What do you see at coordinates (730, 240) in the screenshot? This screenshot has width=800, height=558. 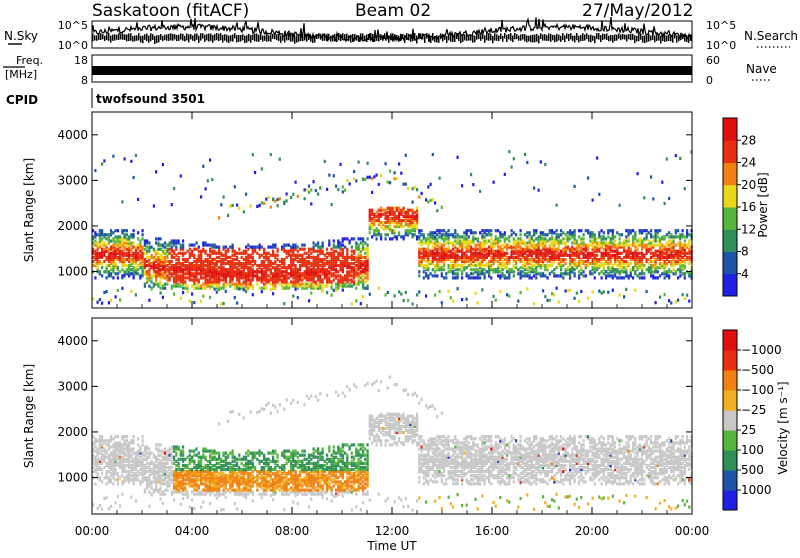 I see `colorbar-swatch` at bounding box center [730, 240].